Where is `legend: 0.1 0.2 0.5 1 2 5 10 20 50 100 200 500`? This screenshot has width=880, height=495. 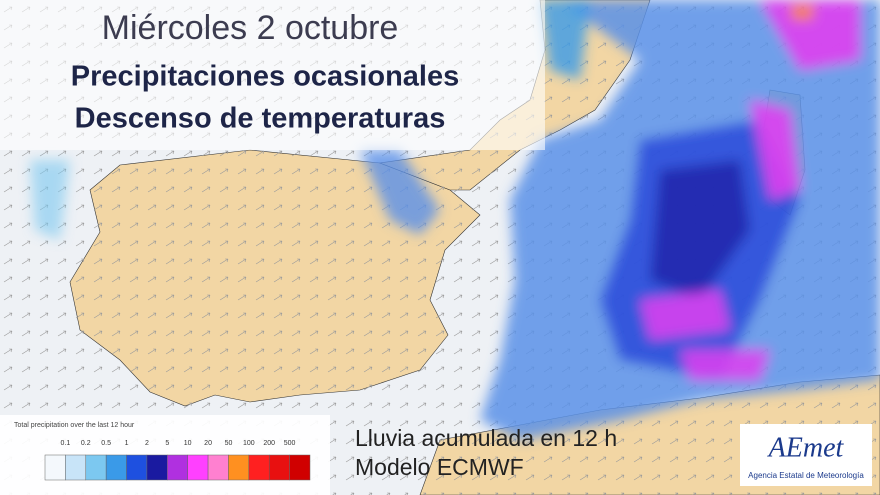 legend: 0.1 0.2 0.5 1 2 5 10 20 50 100 200 500 is located at coordinates (177, 460).